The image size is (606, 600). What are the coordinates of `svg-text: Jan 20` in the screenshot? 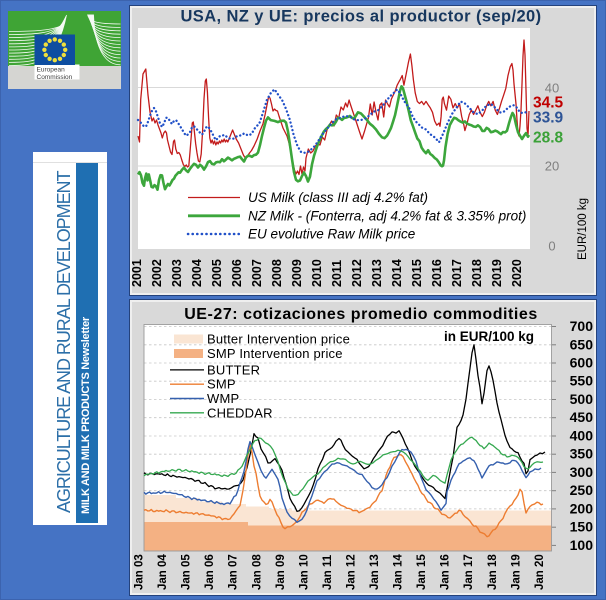 It's located at (540, 572).